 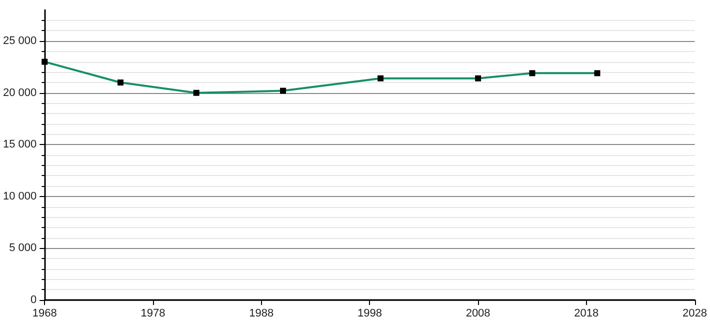 I want to click on y-tick-label: 0, so click(x=33, y=300).